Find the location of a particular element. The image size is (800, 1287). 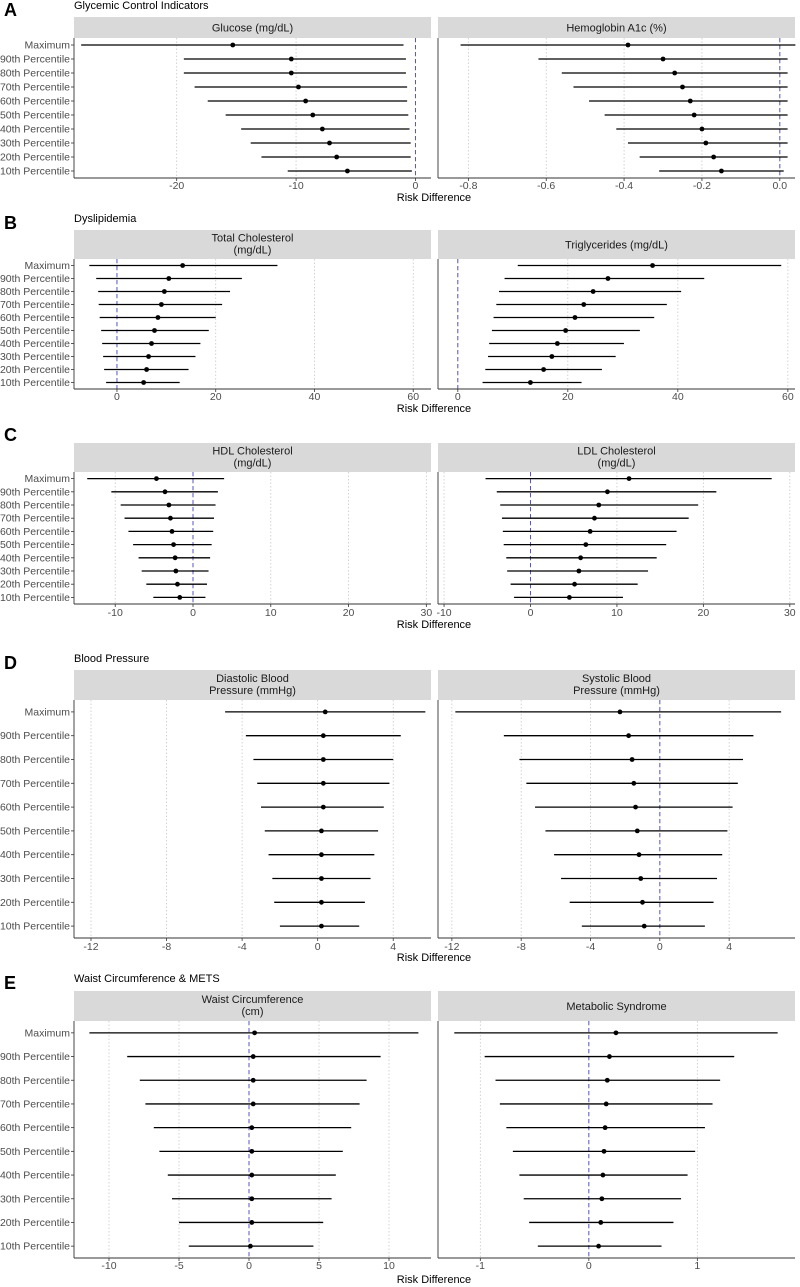

x-tick-label: 20 is located at coordinates (216, 397).